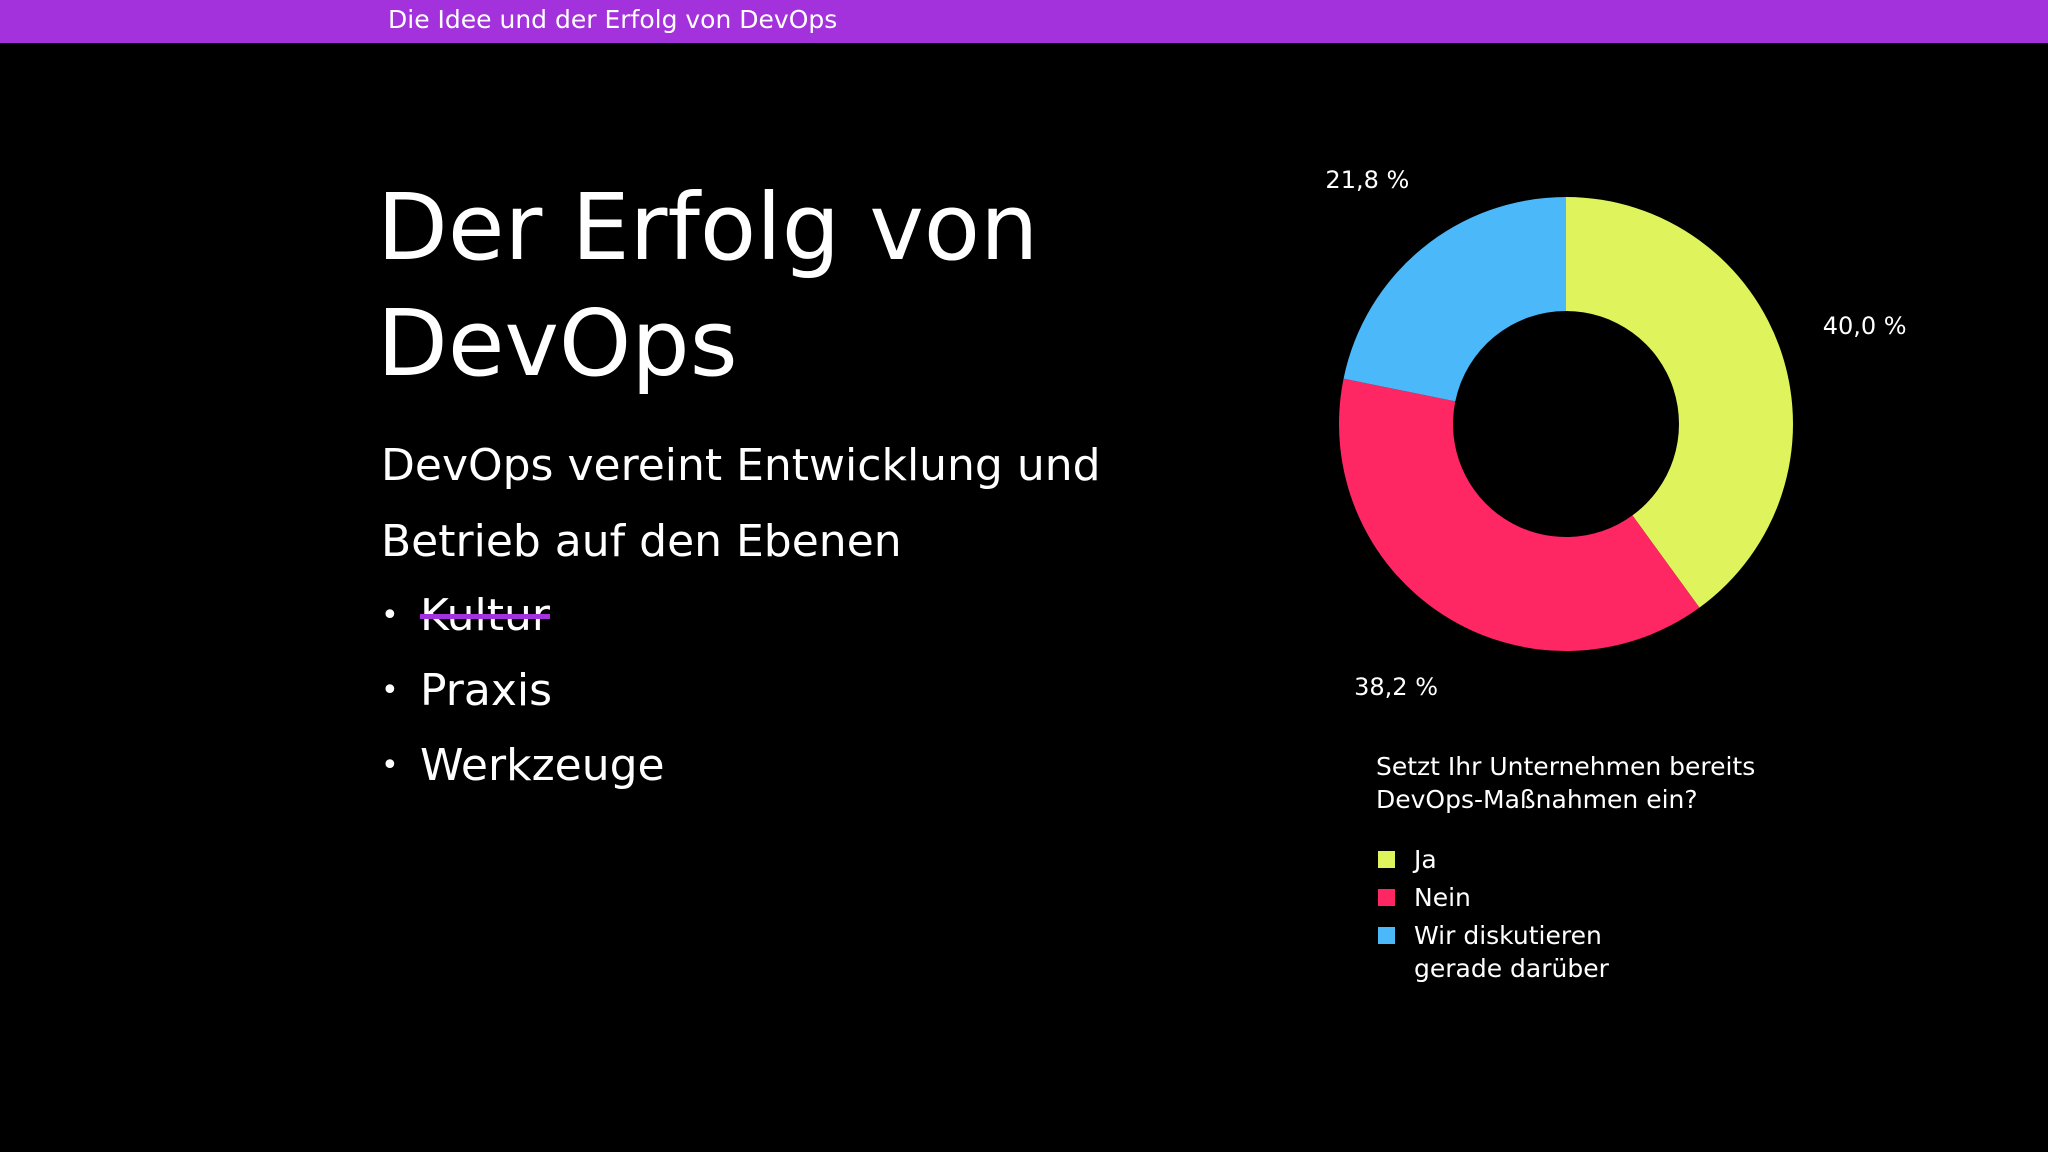 Image resolution: width=2048 pixels, height=1152 pixels. What do you see at coordinates (777, 286) in the screenshot?
I see `slide-title: Der Erfolg von DevOps` at bounding box center [777, 286].